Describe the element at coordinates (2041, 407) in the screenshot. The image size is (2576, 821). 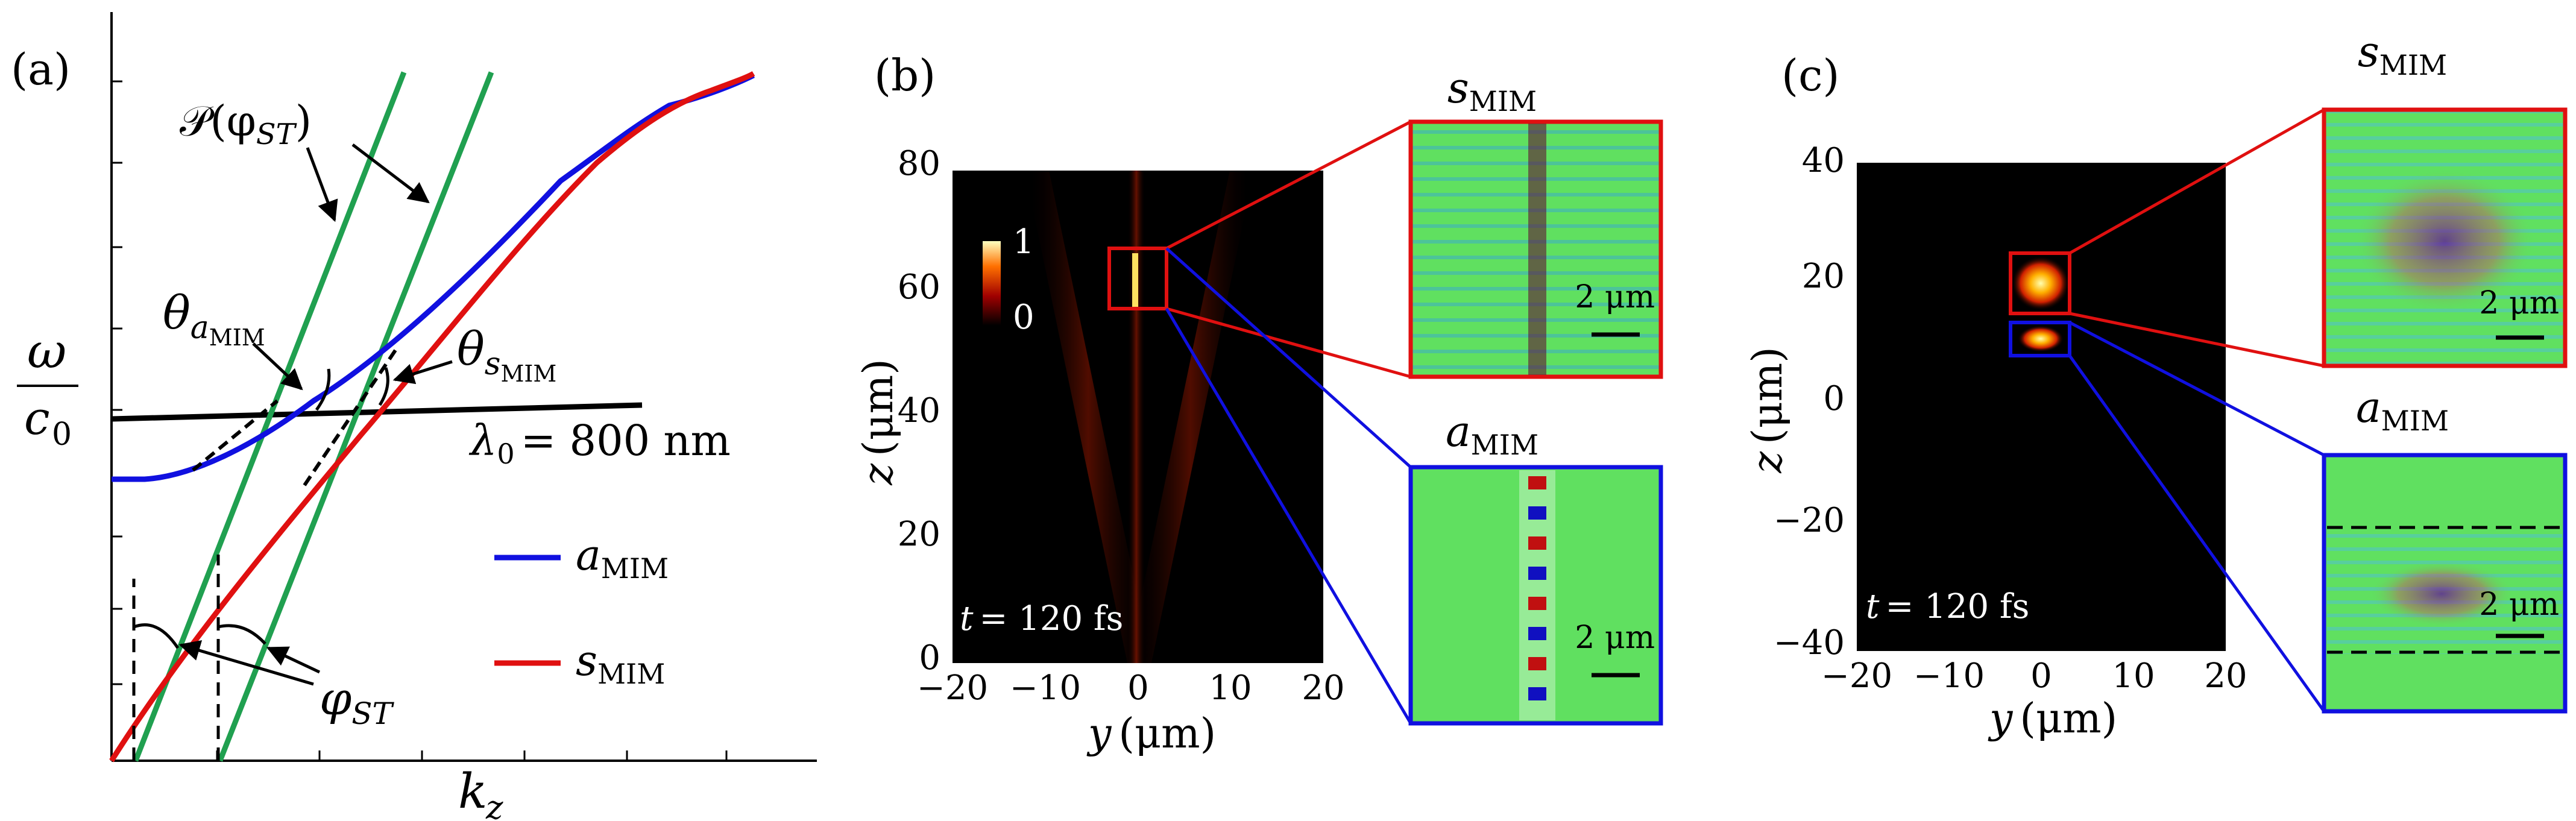
I see `panel-c-intensity-map` at that location.